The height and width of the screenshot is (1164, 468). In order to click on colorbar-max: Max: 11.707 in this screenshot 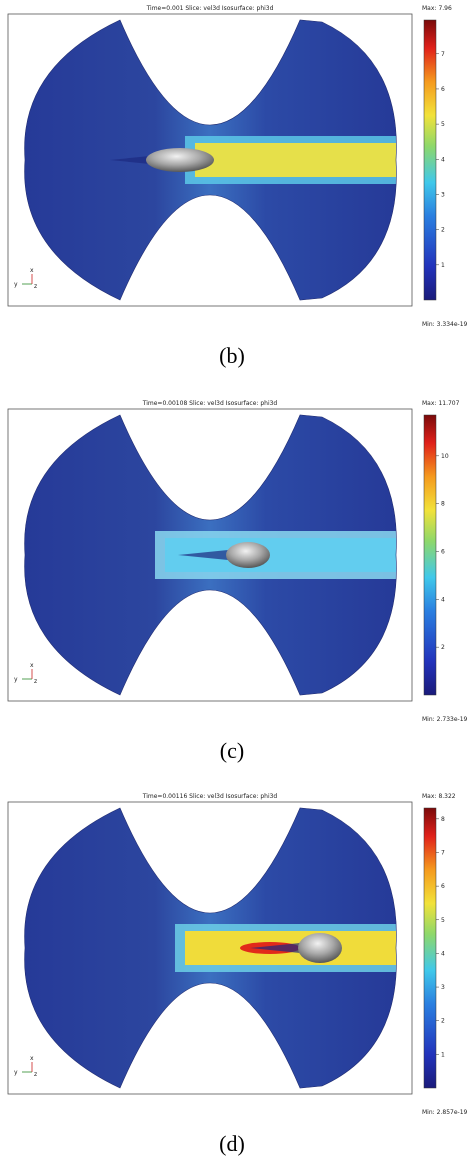, I will do `click(441, 403)`.